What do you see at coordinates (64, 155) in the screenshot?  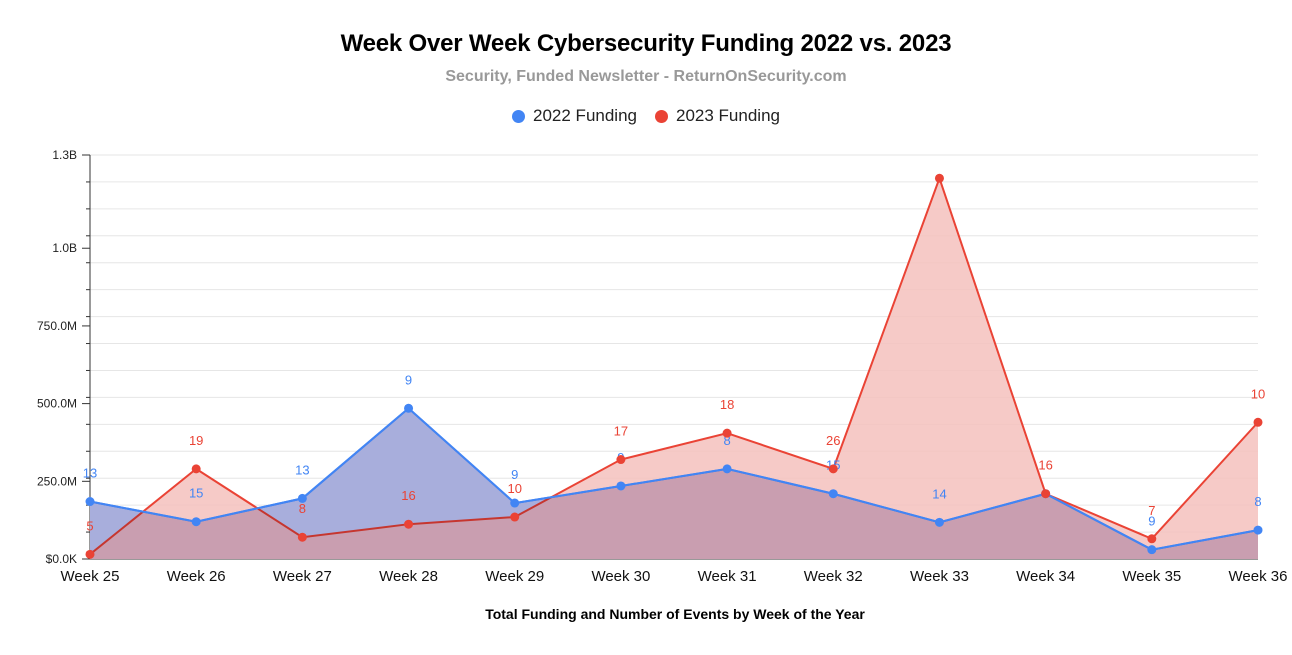 I see `y-tick-label: 1.3B` at bounding box center [64, 155].